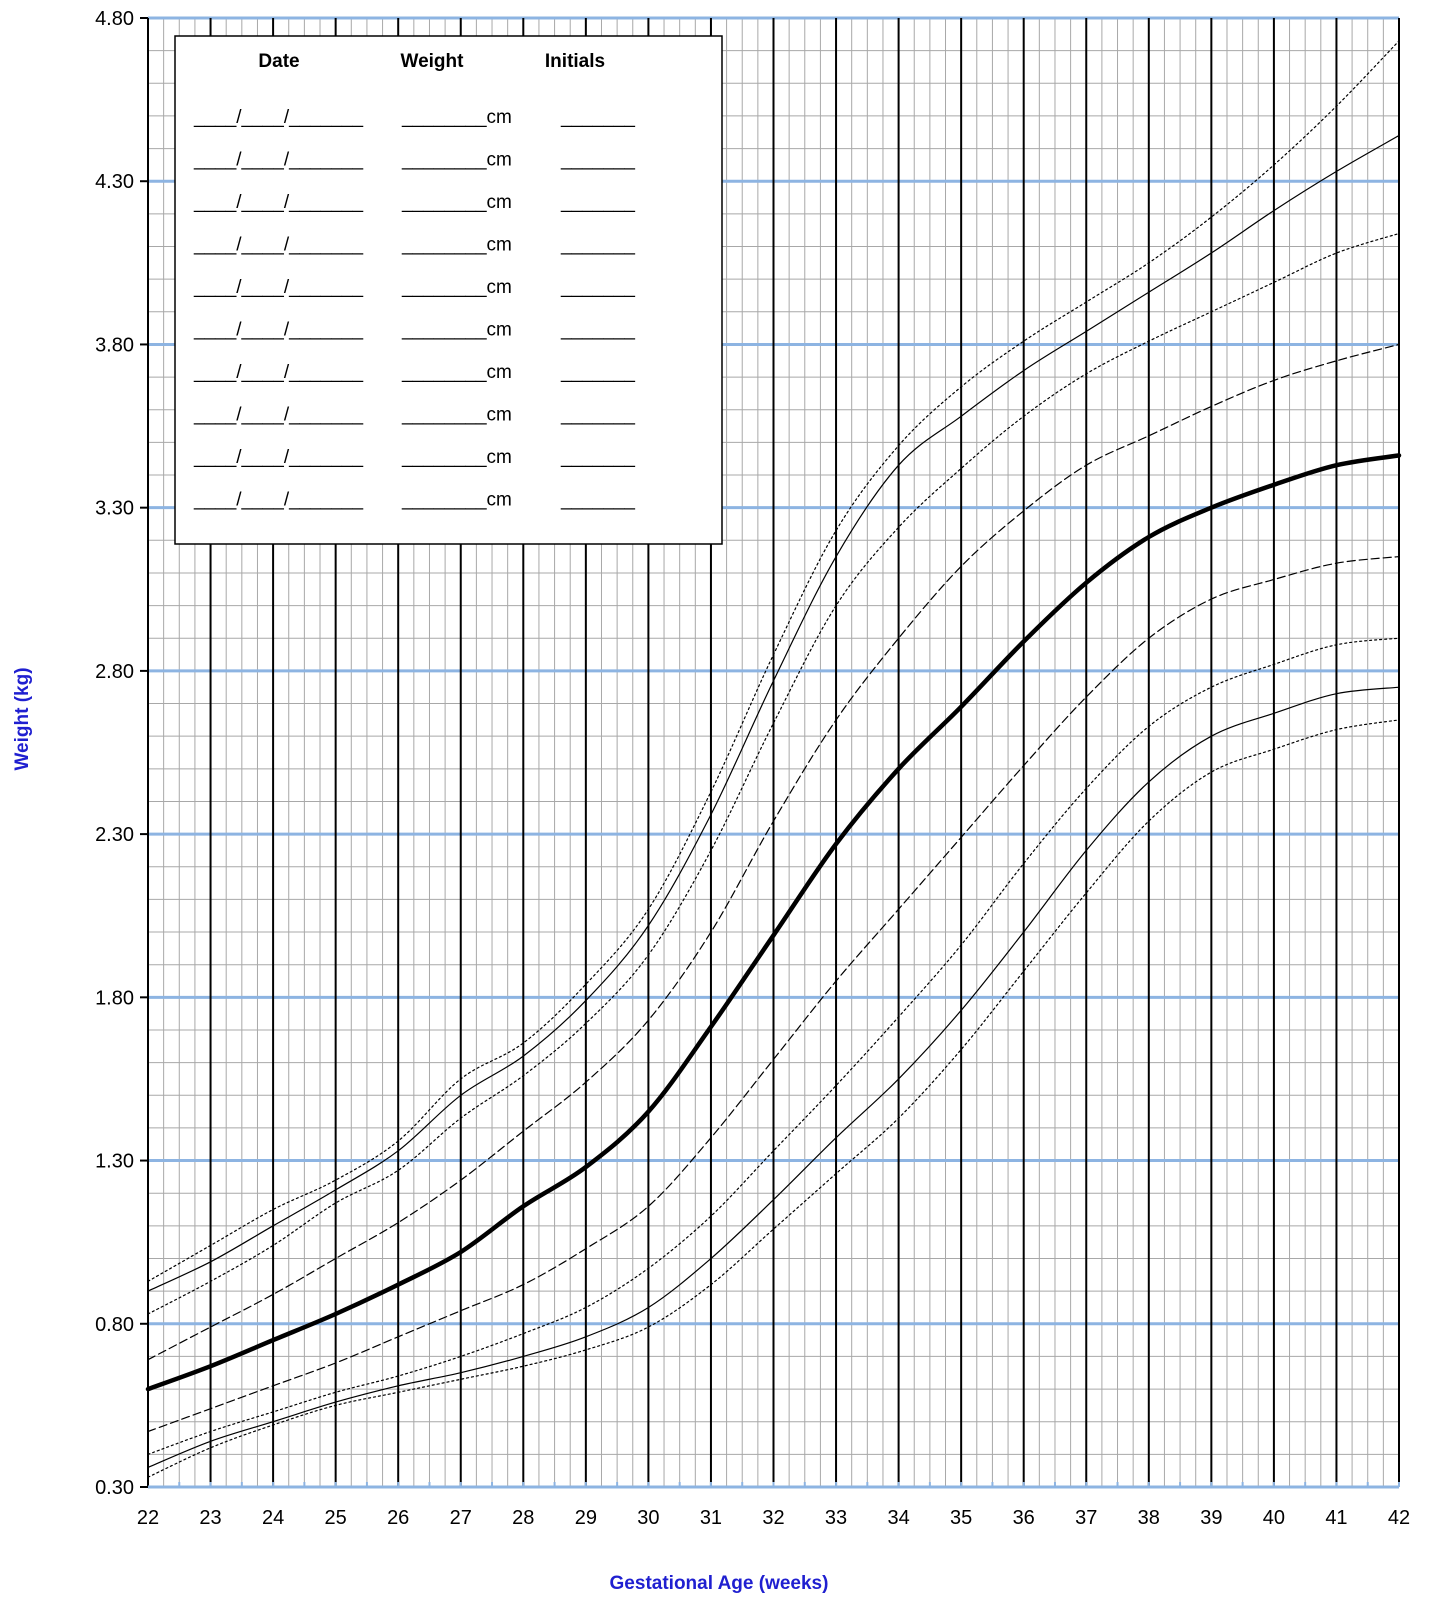 Image resolution: width=1439 pixels, height=1597 pixels. What do you see at coordinates (210, 1518) in the screenshot?
I see `x-tick-label: 23` at bounding box center [210, 1518].